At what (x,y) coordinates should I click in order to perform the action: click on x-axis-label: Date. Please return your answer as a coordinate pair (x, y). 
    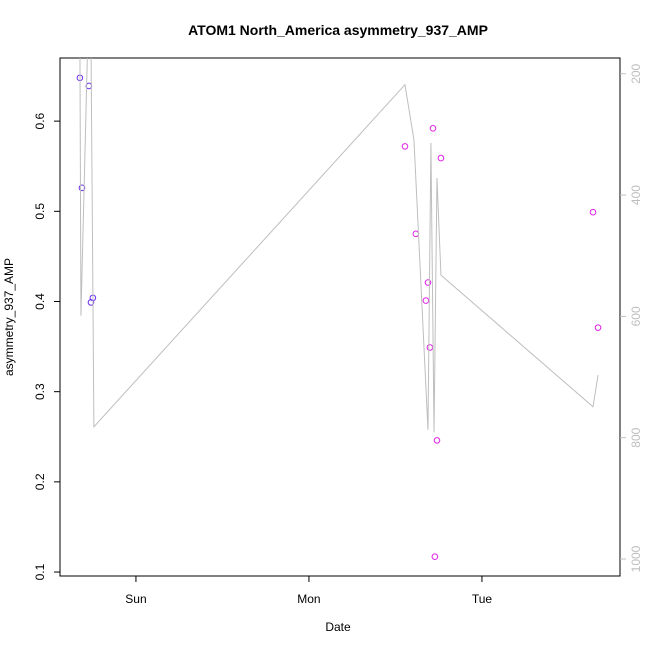
    Looking at the image, I should click on (338, 627).